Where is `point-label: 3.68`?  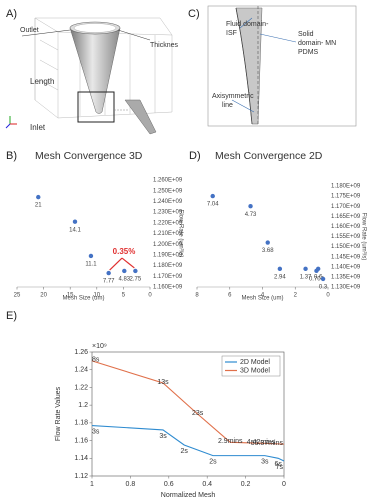 point-label: 3.68 is located at coordinates (268, 251).